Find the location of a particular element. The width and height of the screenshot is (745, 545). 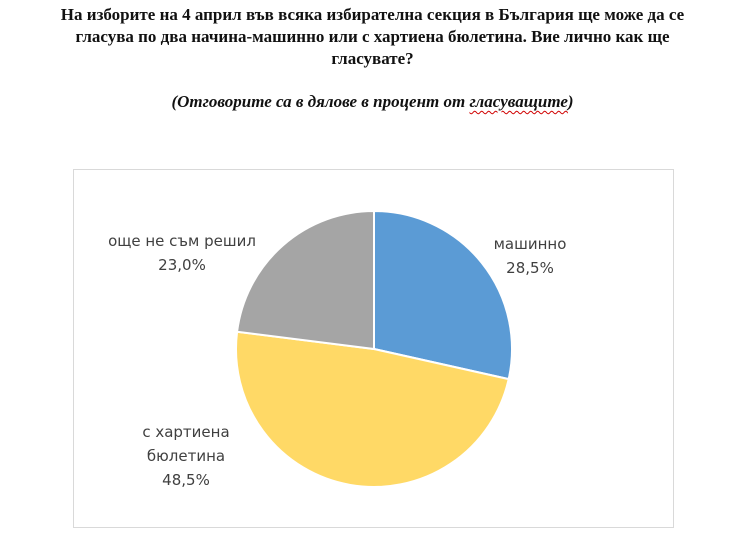

question-line-3: гласувате? is located at coordinates (372, 58).